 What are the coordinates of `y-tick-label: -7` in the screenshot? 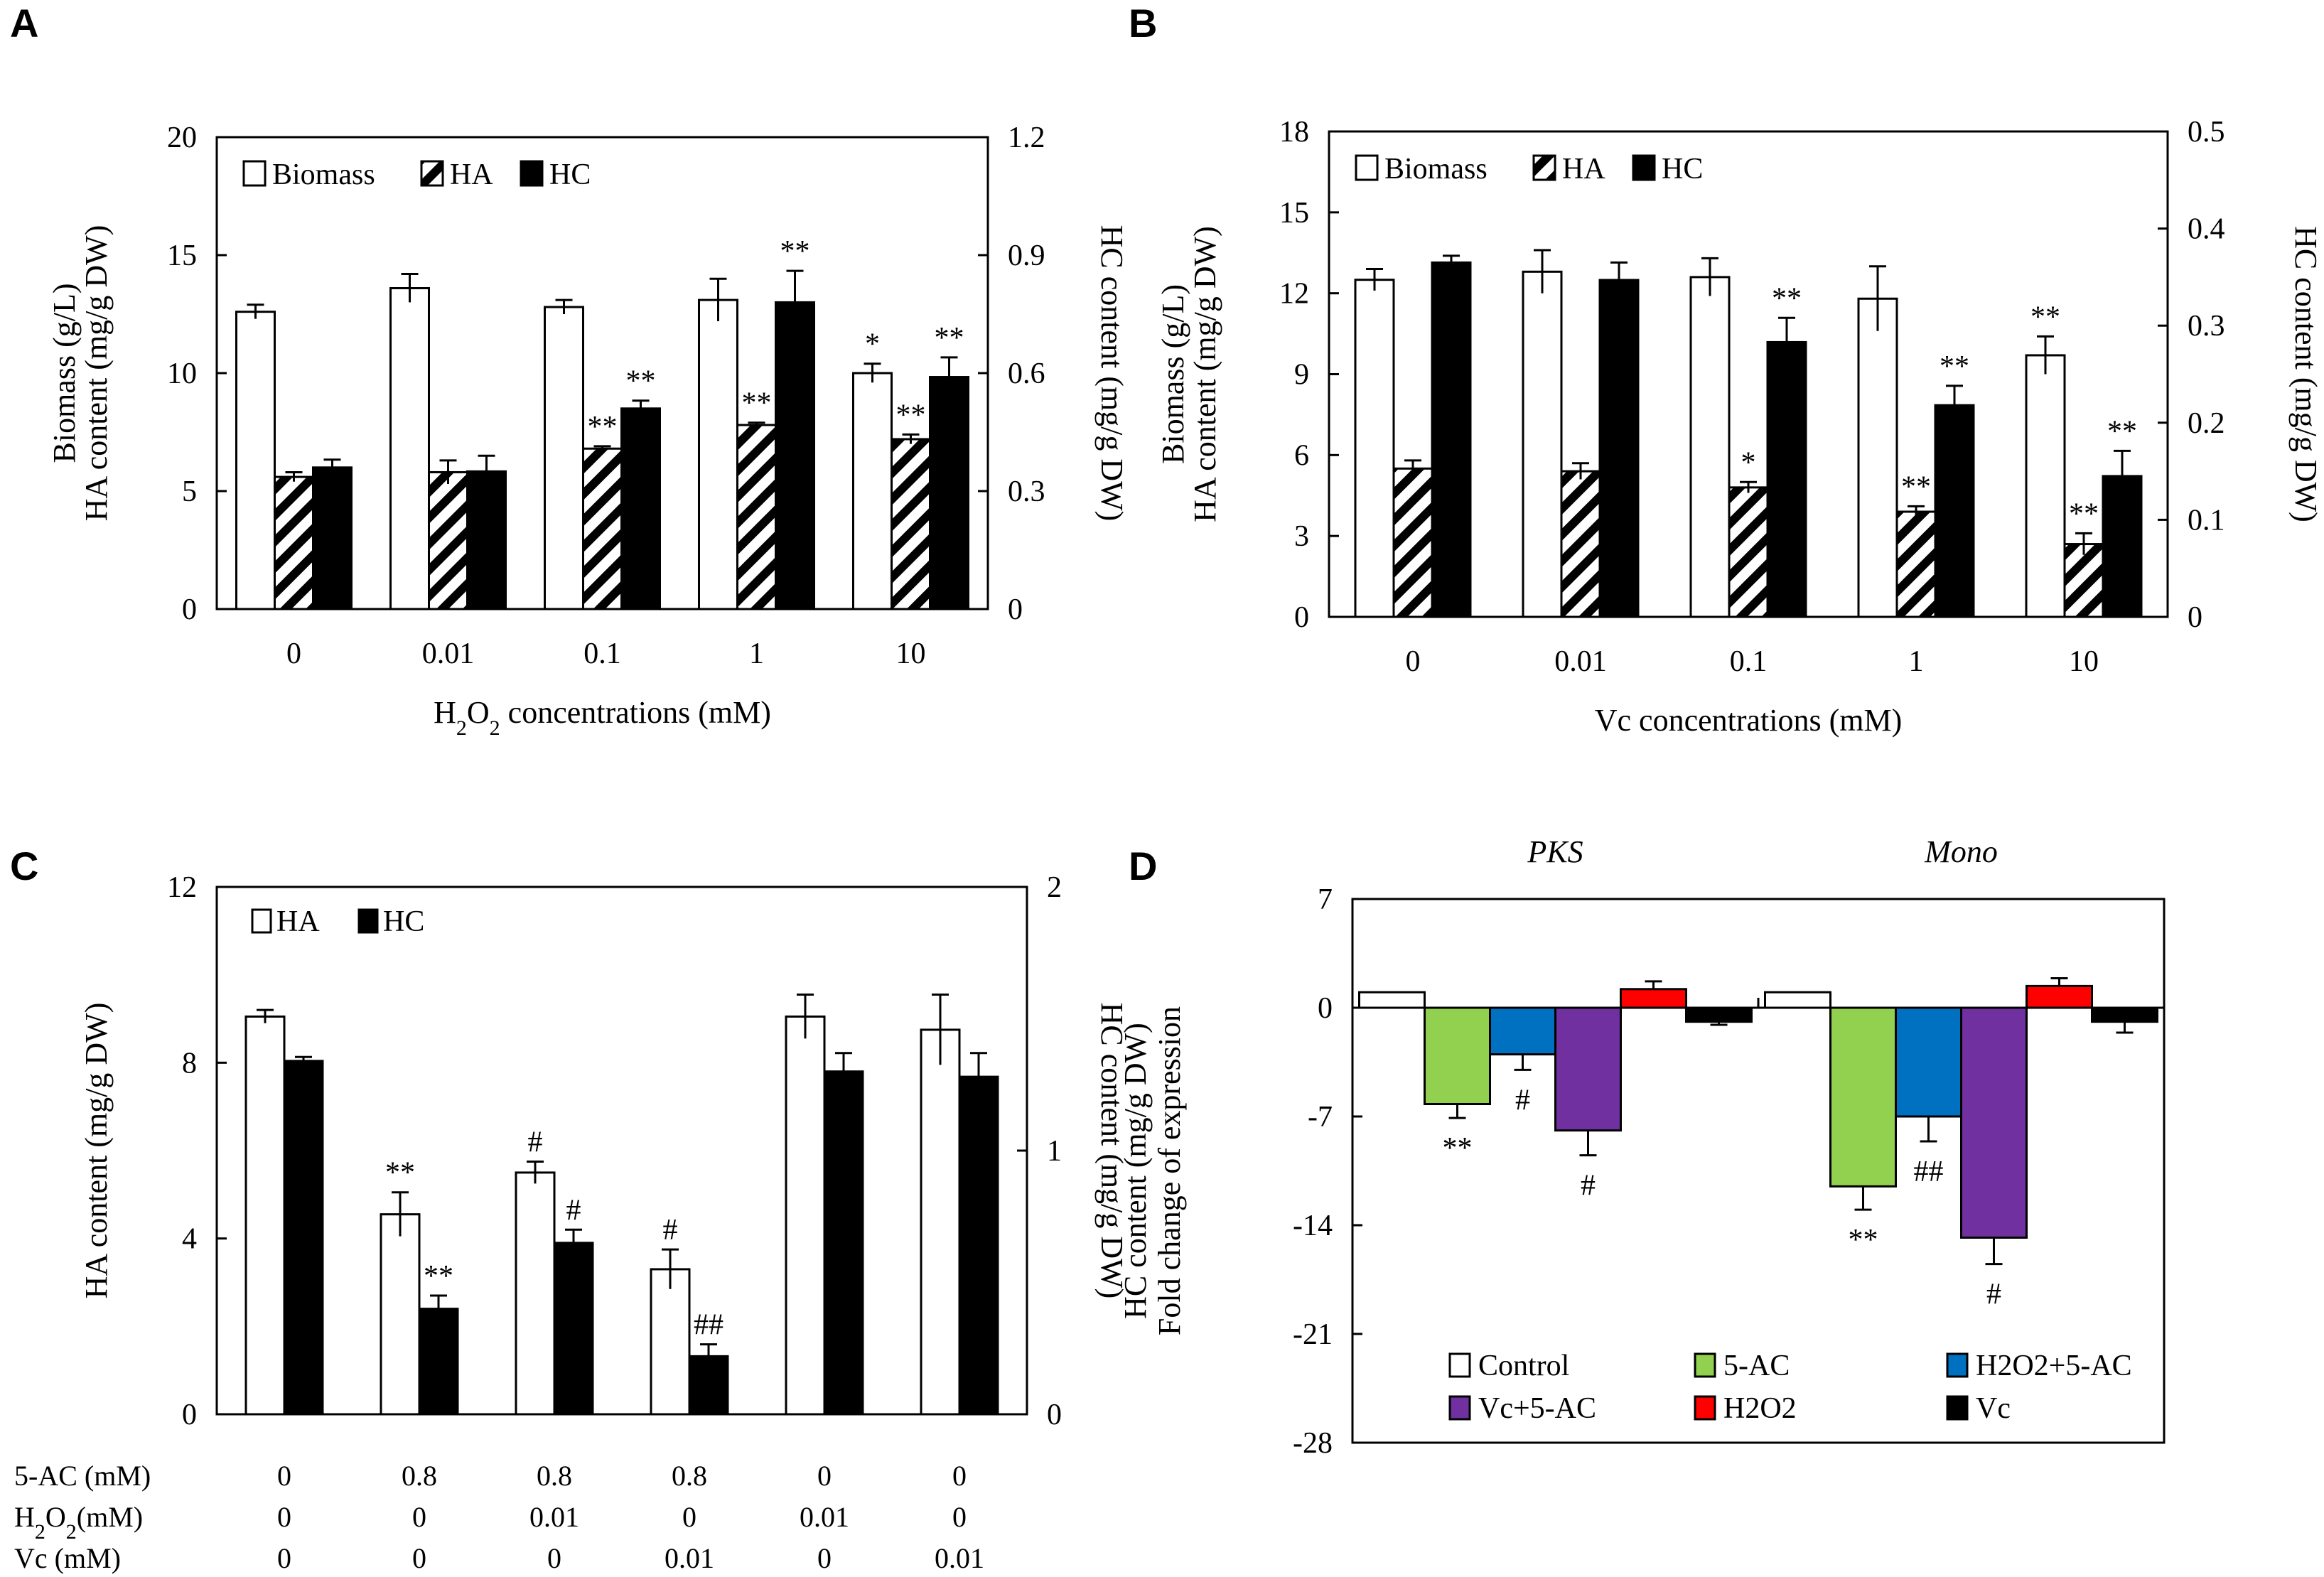 It's located at (1320, 1117).